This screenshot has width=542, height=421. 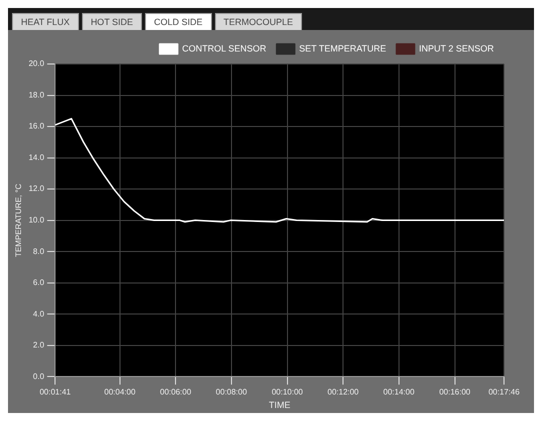 What do you see at coordinates (36, 95) in the screenshot?
I see `y-tick-label: 18.0` at bounding box center [36, 95].